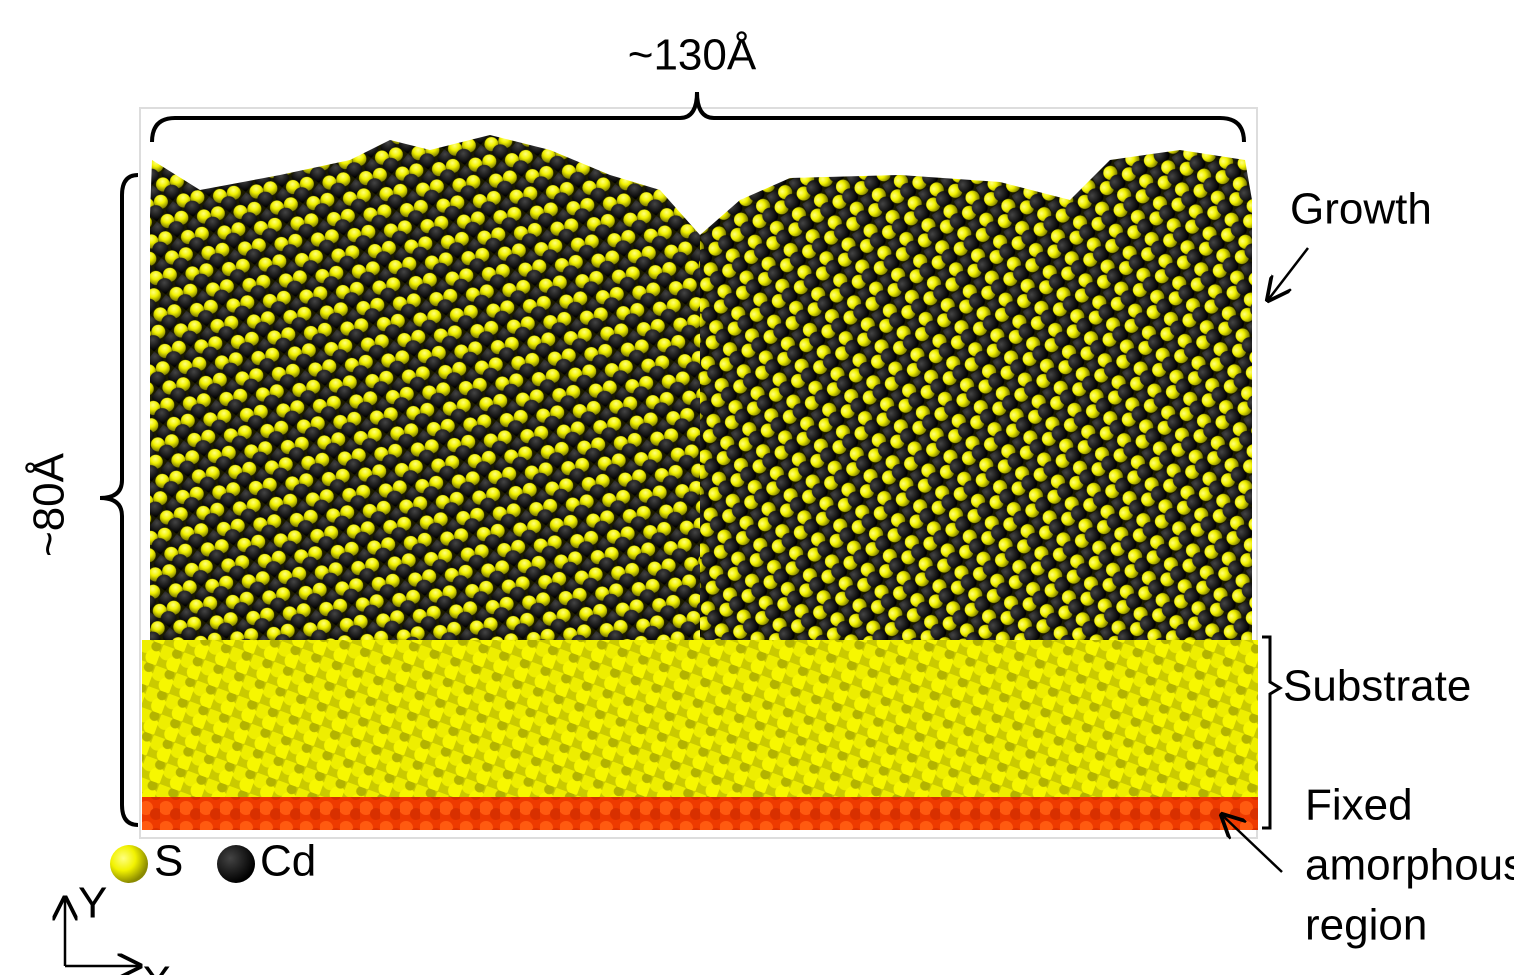  What do you see at coordinates (700, 813) in the screenshot?
I see `fixed-region` at bounding box center [700, 813].